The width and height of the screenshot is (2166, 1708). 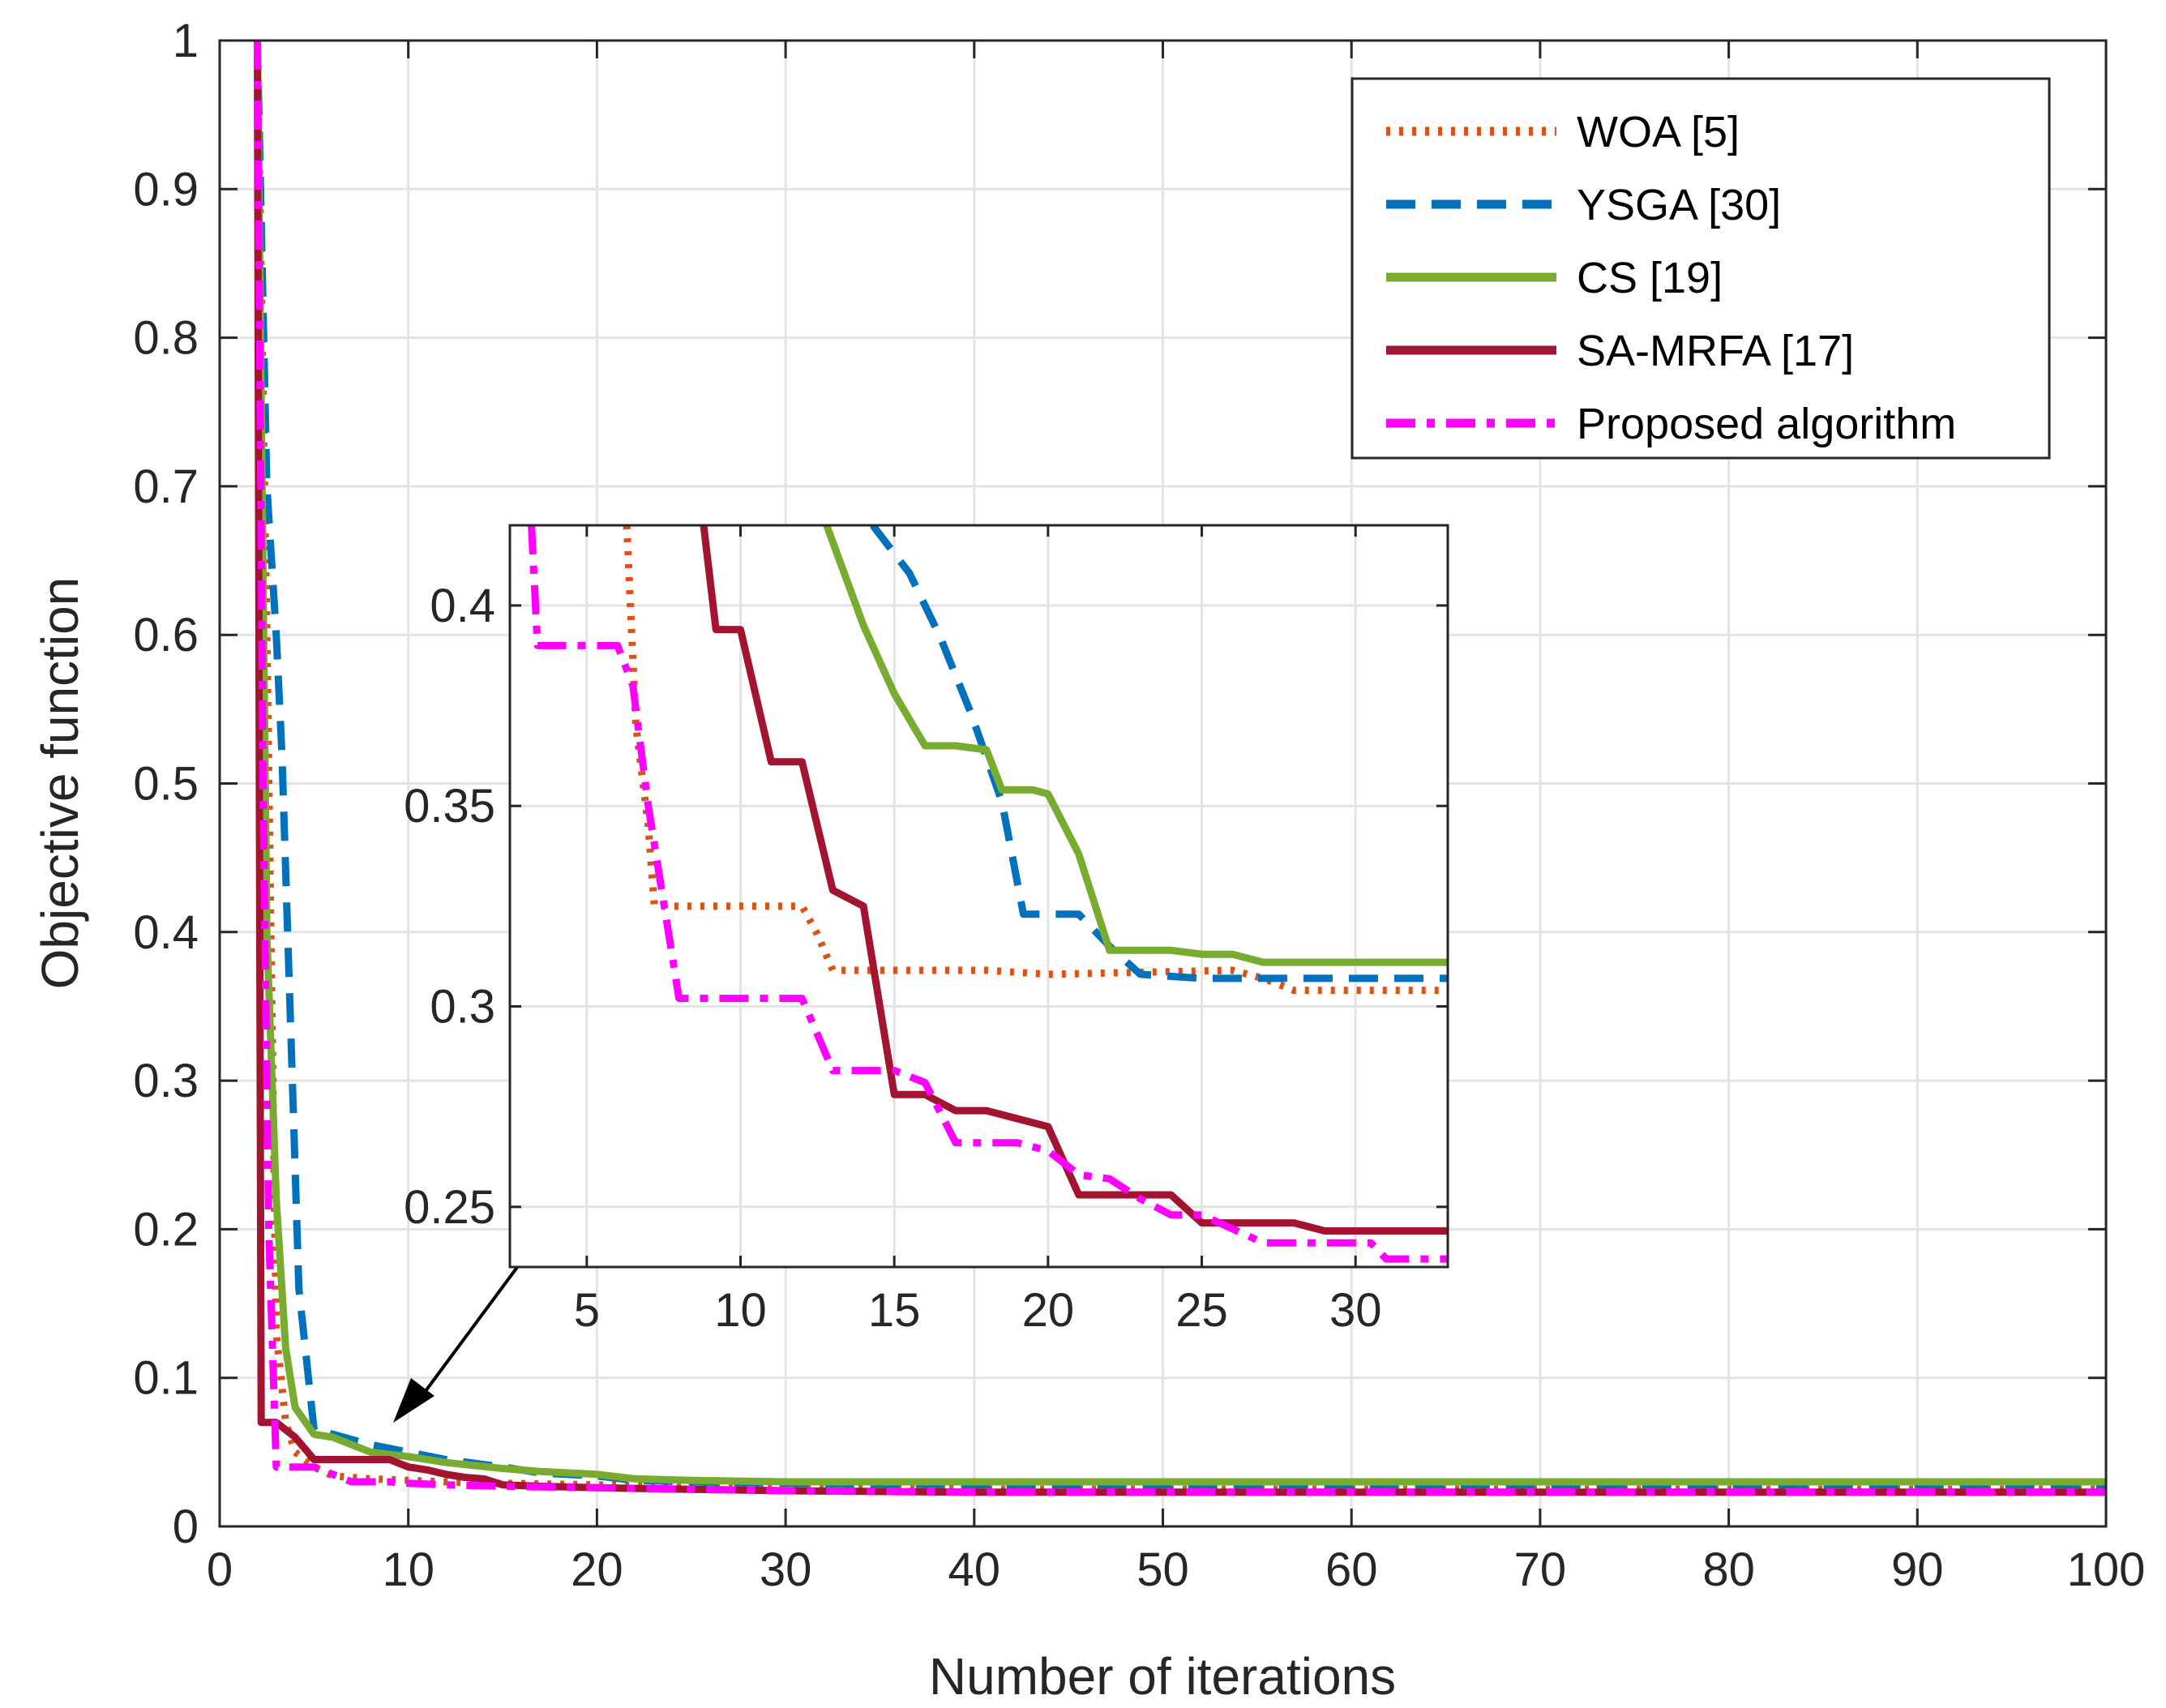 I want to click on inset-x-tick-label: 20, so click(x=1048, y=1310).